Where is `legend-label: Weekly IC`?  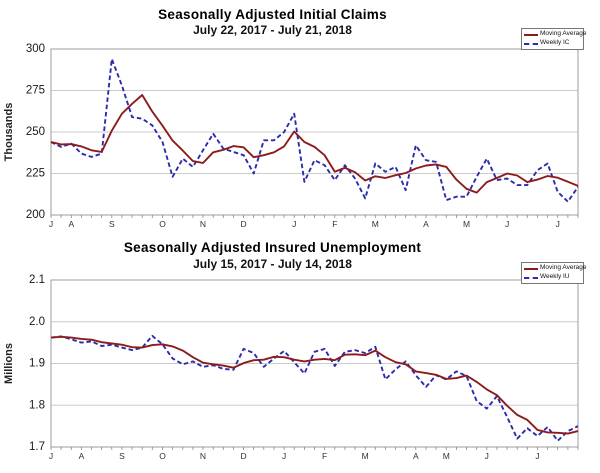
legend-label: Weekly IC is located at coordinates (555, 43).